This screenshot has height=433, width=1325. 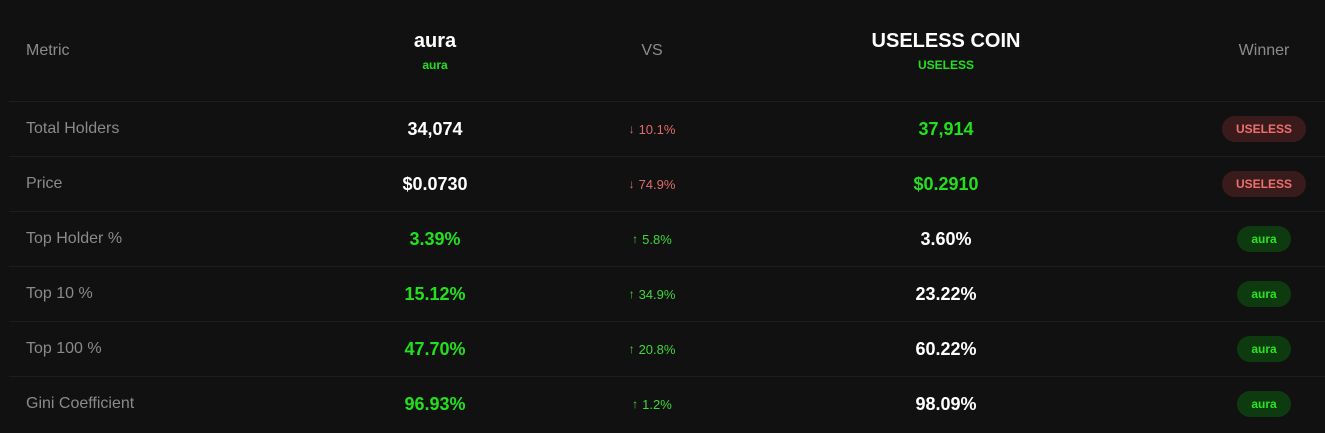 What do you see at coordinates (657, 184) in the screenshot?
I see `diff-value: 74.9%` at bounding box center [657, 184].